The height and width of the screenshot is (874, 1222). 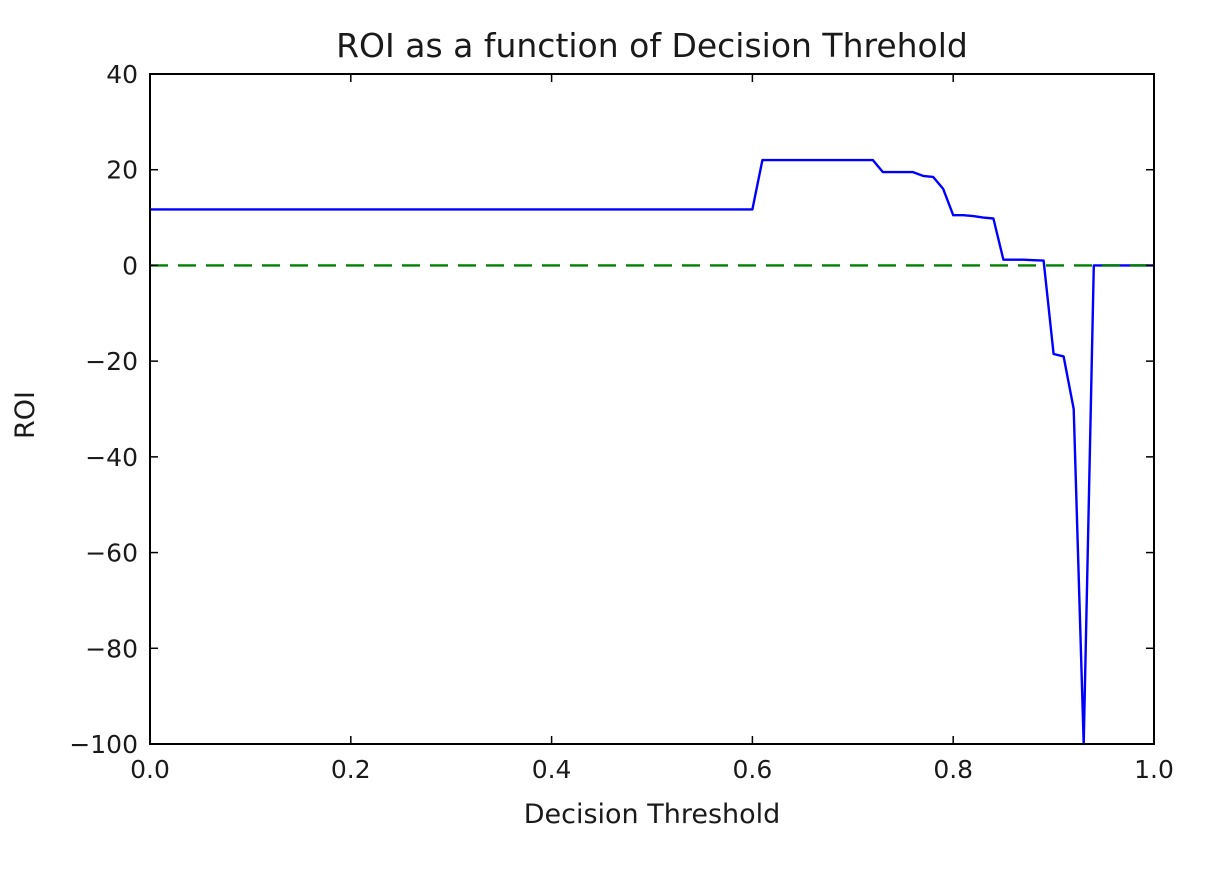 I want to click on y-tick-label: 40, so click(x=122, y=74).